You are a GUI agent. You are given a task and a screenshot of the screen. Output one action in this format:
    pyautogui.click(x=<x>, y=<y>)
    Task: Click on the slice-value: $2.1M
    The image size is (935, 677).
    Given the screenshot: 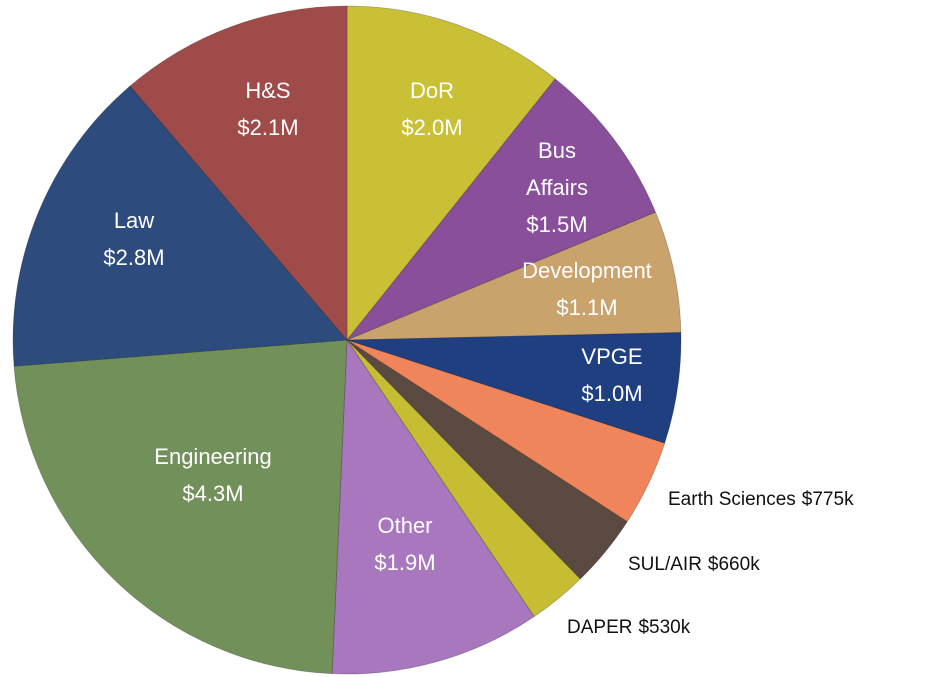 What is the action you would take?
    pyautogui.click(x=267, y=127)
    